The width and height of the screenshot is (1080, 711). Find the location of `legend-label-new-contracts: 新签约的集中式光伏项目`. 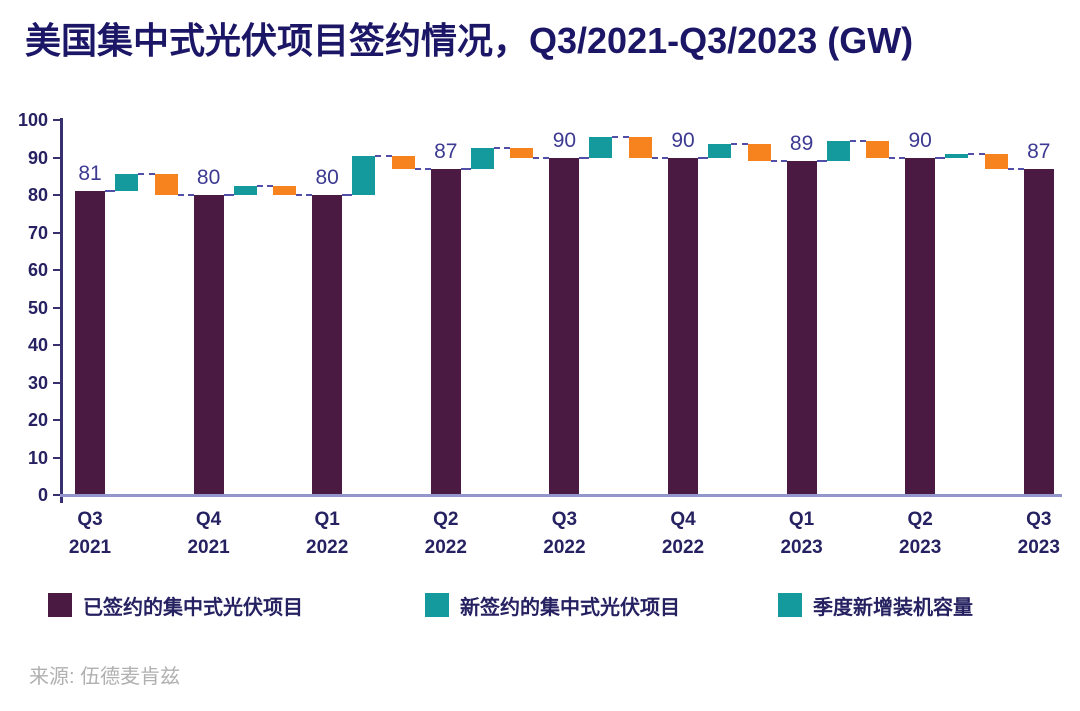

legend-label-new-contracts: 新签约的集中式光伏项目 is located at coordinates (570, 607).